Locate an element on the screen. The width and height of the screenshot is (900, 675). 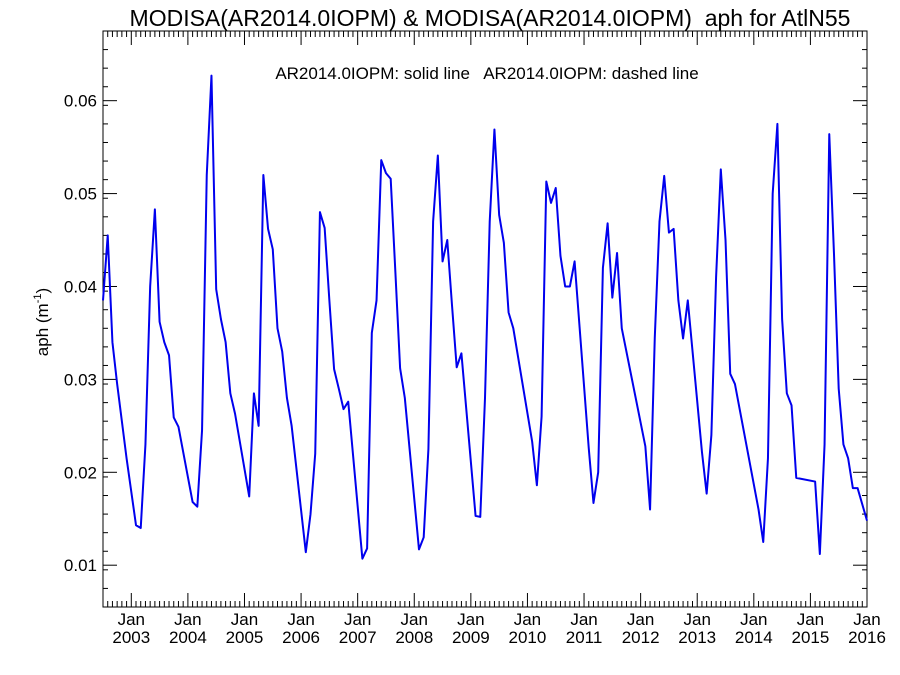
x-tick-year-label: 2010 is located at coordinates (528, 637).